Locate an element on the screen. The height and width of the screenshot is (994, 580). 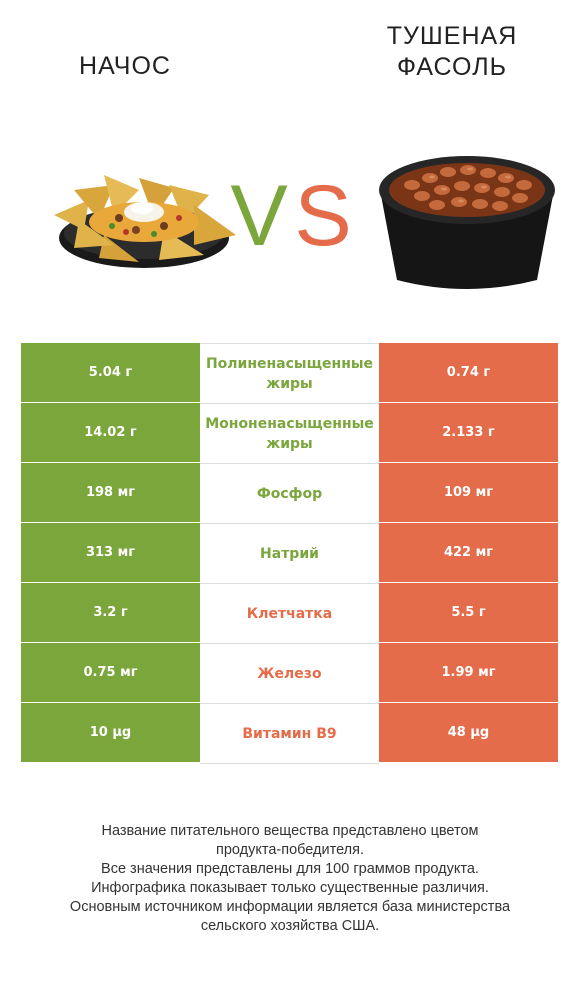
nutrient-label-line-1: Натрий is located at coordinates (289, 553).